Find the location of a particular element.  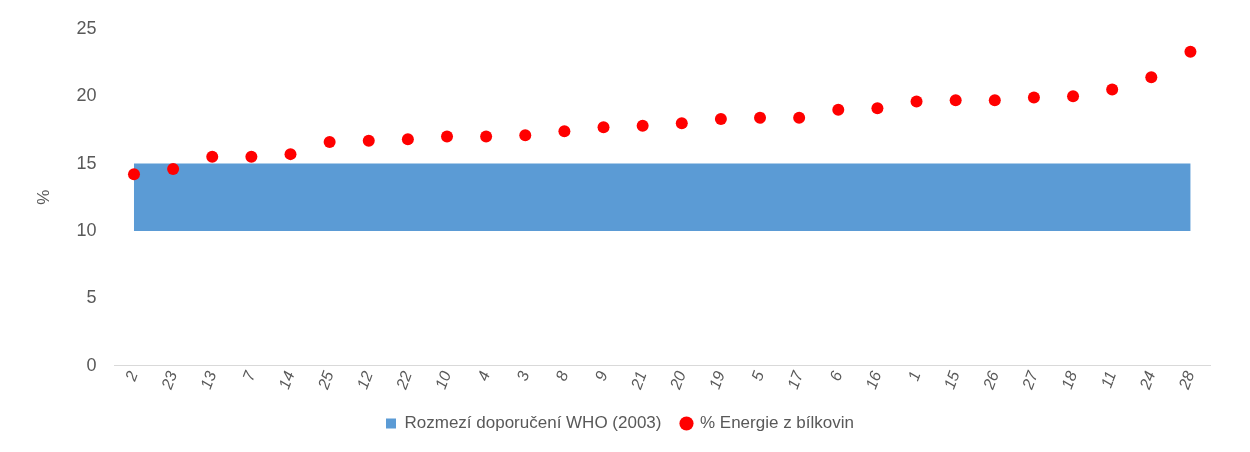

x-tick-label: 7 is located at coordinates (249, 375).